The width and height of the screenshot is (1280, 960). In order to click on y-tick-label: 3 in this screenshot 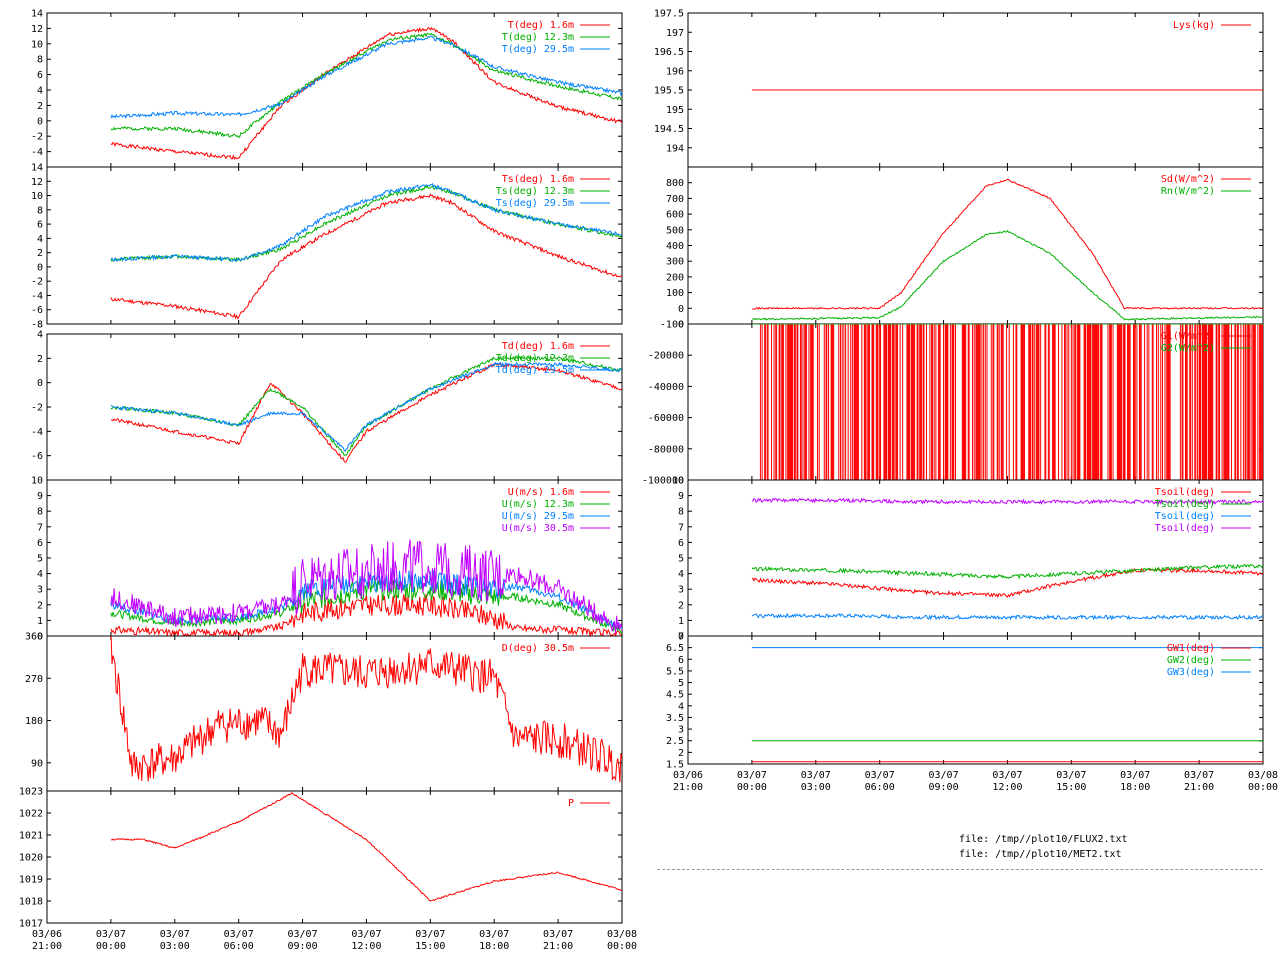, I will do `click(681, 590)`.